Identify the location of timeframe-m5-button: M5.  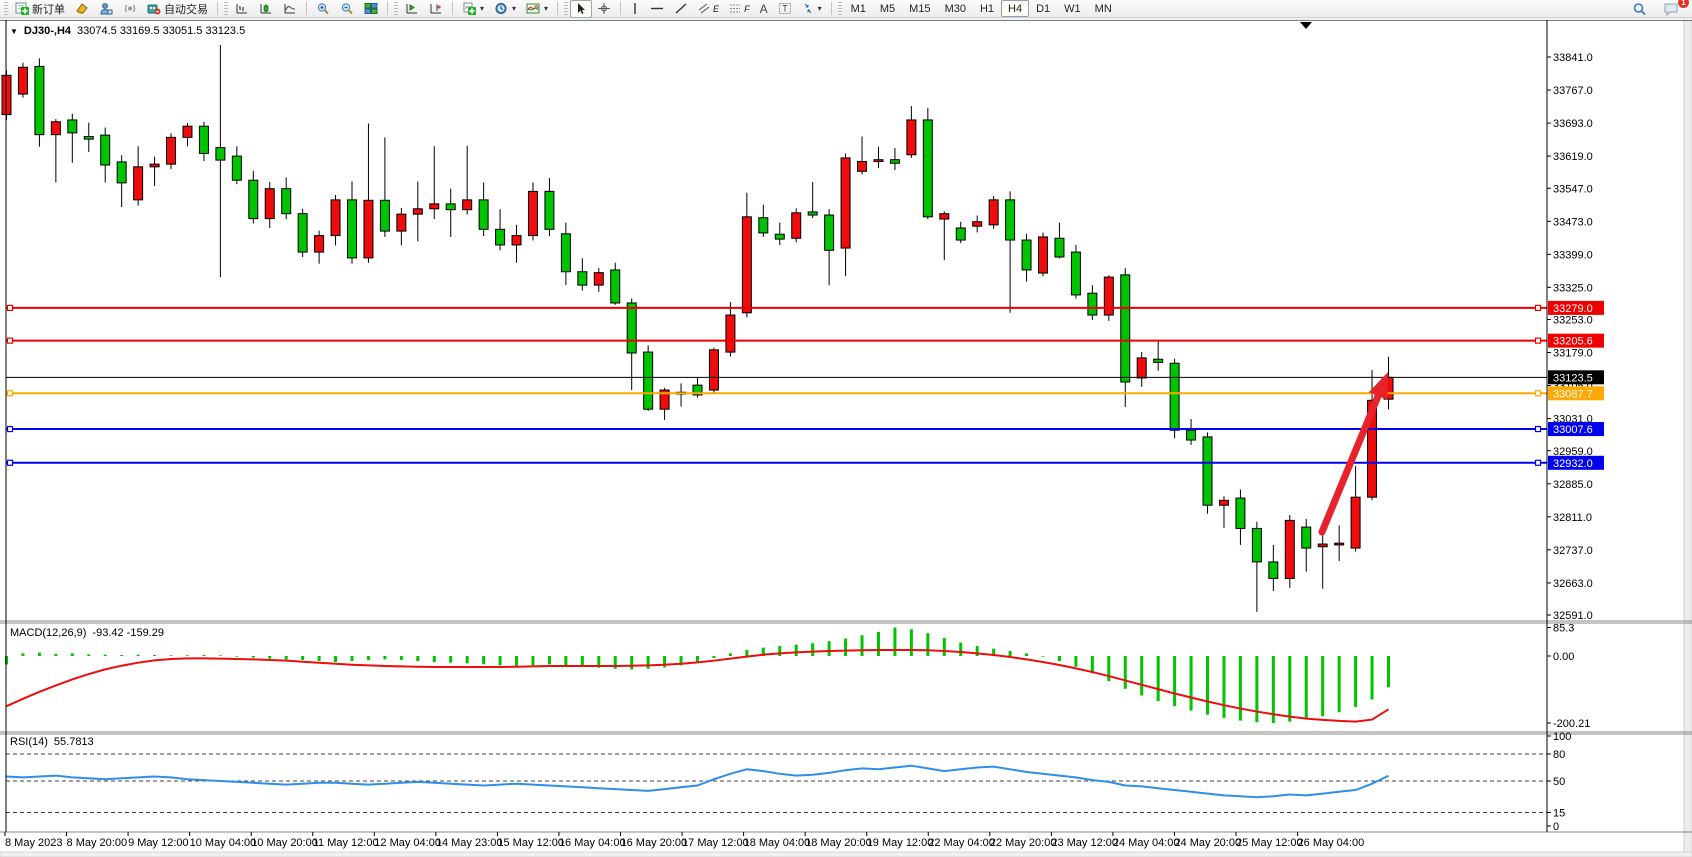
(887, 8).